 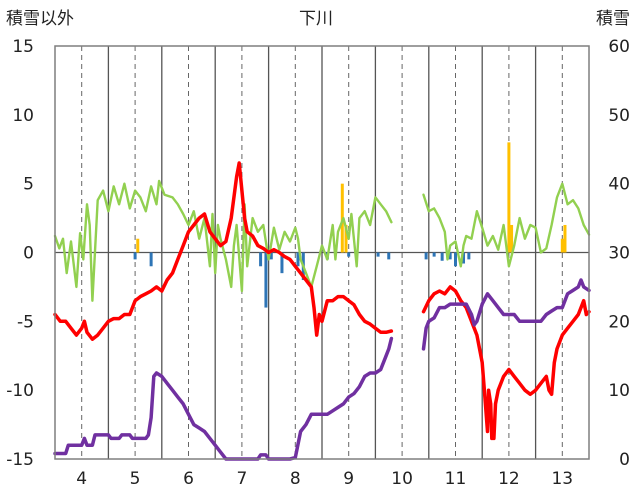 What do you see at coordinates (135, 479) in the screenshot?
I see `x-tick-label: 5` at bounding box center [135, 479].